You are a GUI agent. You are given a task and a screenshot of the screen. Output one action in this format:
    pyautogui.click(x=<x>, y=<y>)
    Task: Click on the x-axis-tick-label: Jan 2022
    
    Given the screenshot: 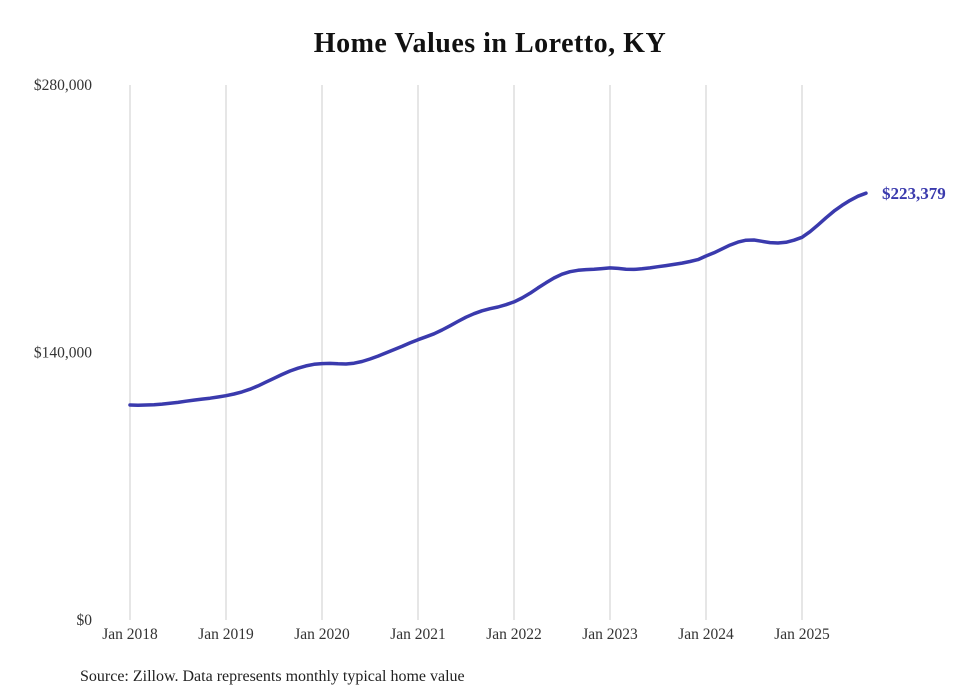 What is the action you would take?
    pyautogui.click(x=514, y=634)
    